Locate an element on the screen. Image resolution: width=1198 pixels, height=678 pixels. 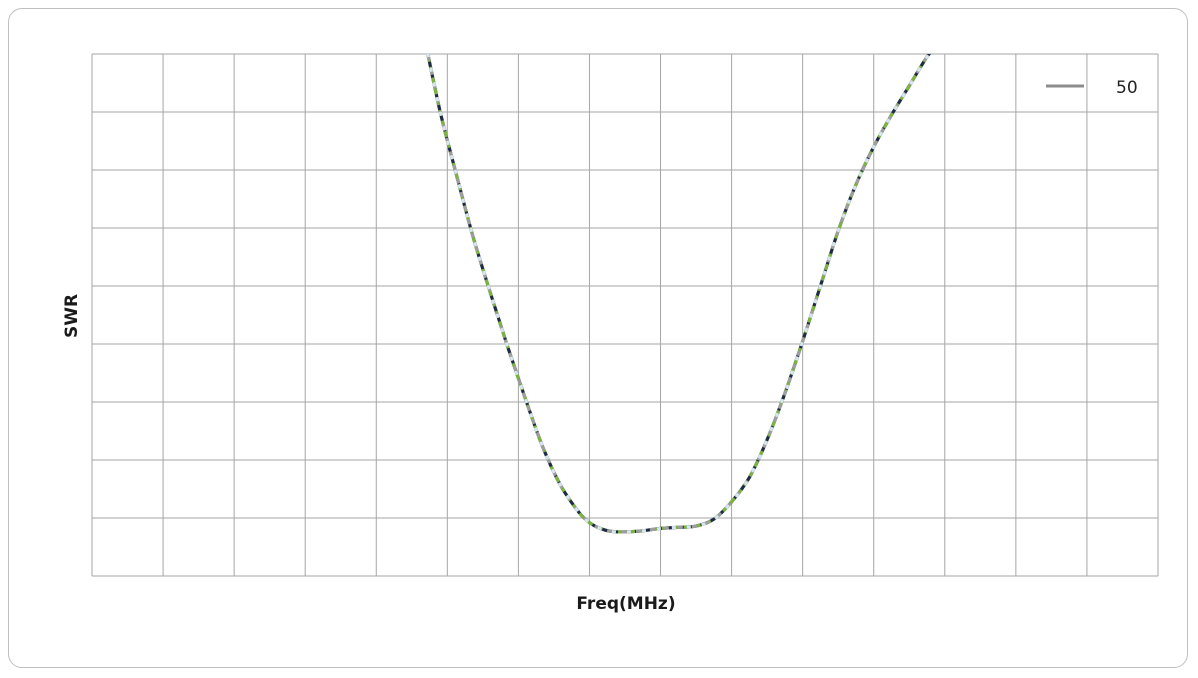
legend-label-50: 50 is located at coordinates (1127, 88).